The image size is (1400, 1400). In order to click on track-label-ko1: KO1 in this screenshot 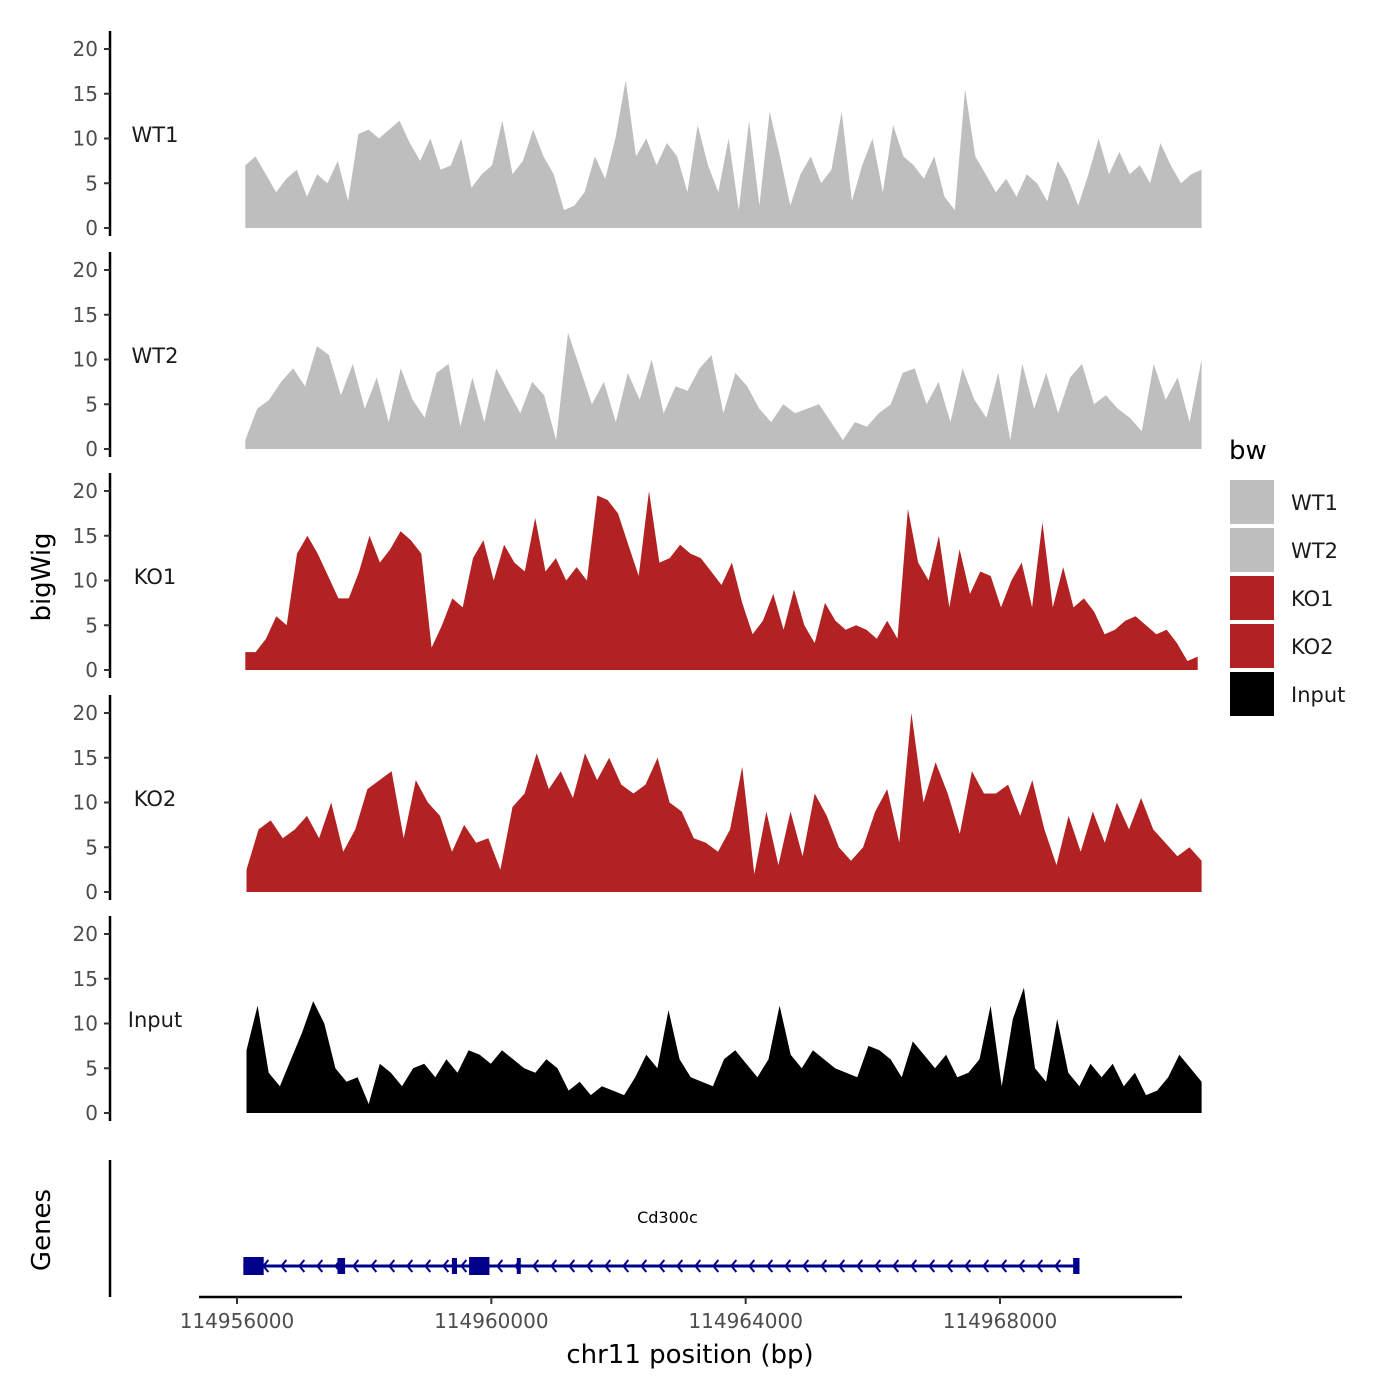, I will do `click(155, 577)`.